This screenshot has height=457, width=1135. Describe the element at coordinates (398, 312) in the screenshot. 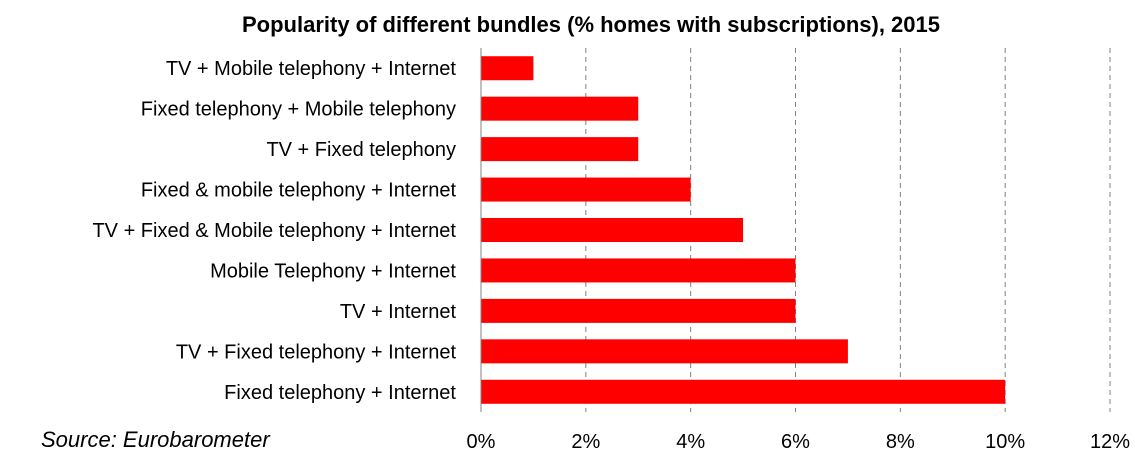

I see `category-label-6: TV + Internet` at that location.